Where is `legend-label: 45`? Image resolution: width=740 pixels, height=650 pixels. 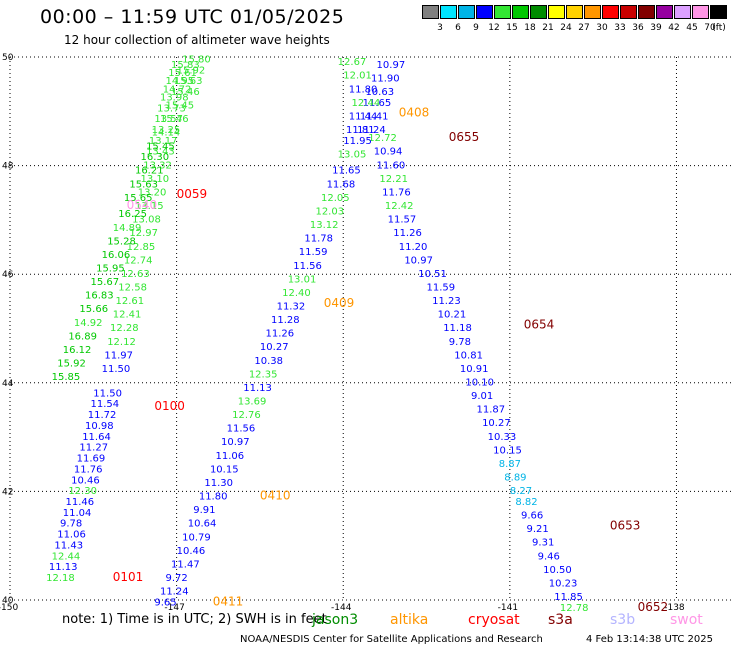
legend-label: 45 is located at coordinates (692, 28).